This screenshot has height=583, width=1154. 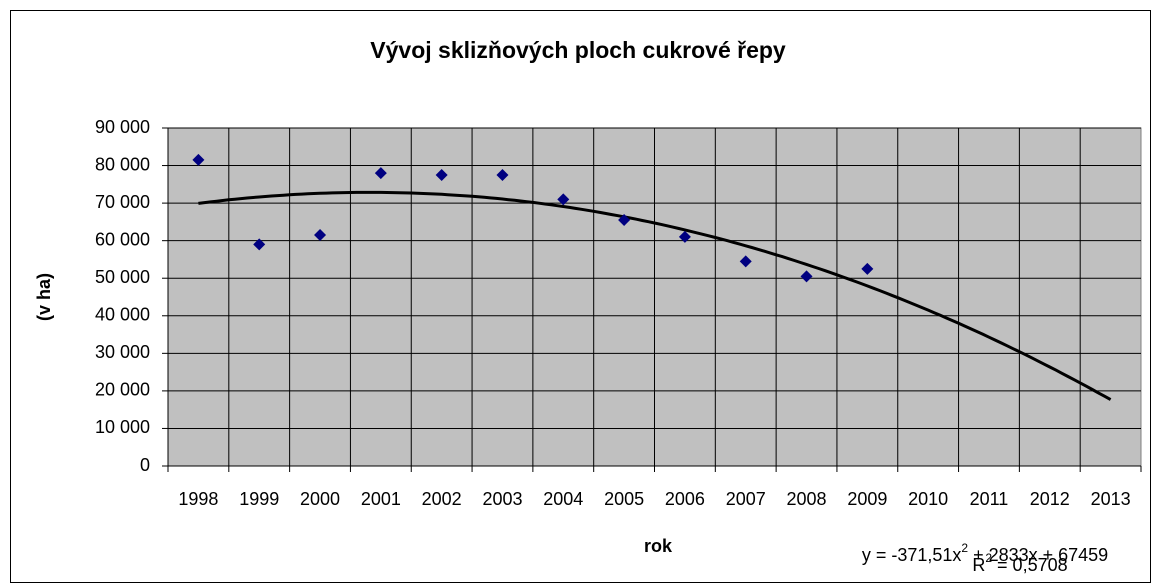 What do you see at coordinates (685, 499) in the screenshot?
I see `x-tick-label: 2006` at bounding box center [685, 499].